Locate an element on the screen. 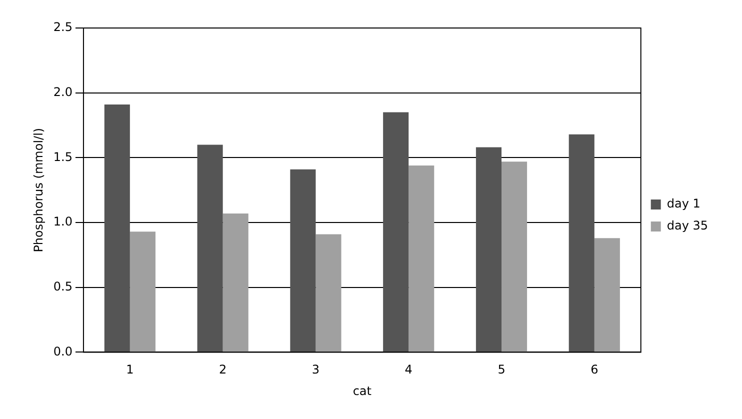 This screenshot has width=742, height=419. x-tick-label: 3 is located at coordinates (316, 369).